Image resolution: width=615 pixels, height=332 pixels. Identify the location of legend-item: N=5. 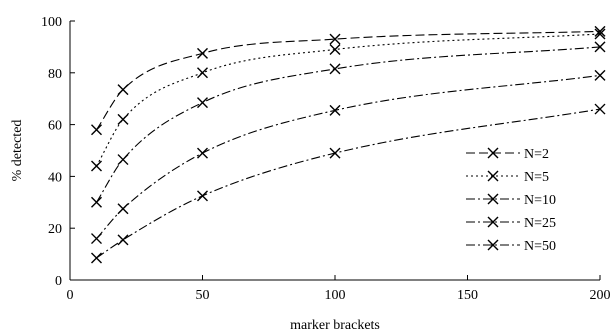
(507, 177).